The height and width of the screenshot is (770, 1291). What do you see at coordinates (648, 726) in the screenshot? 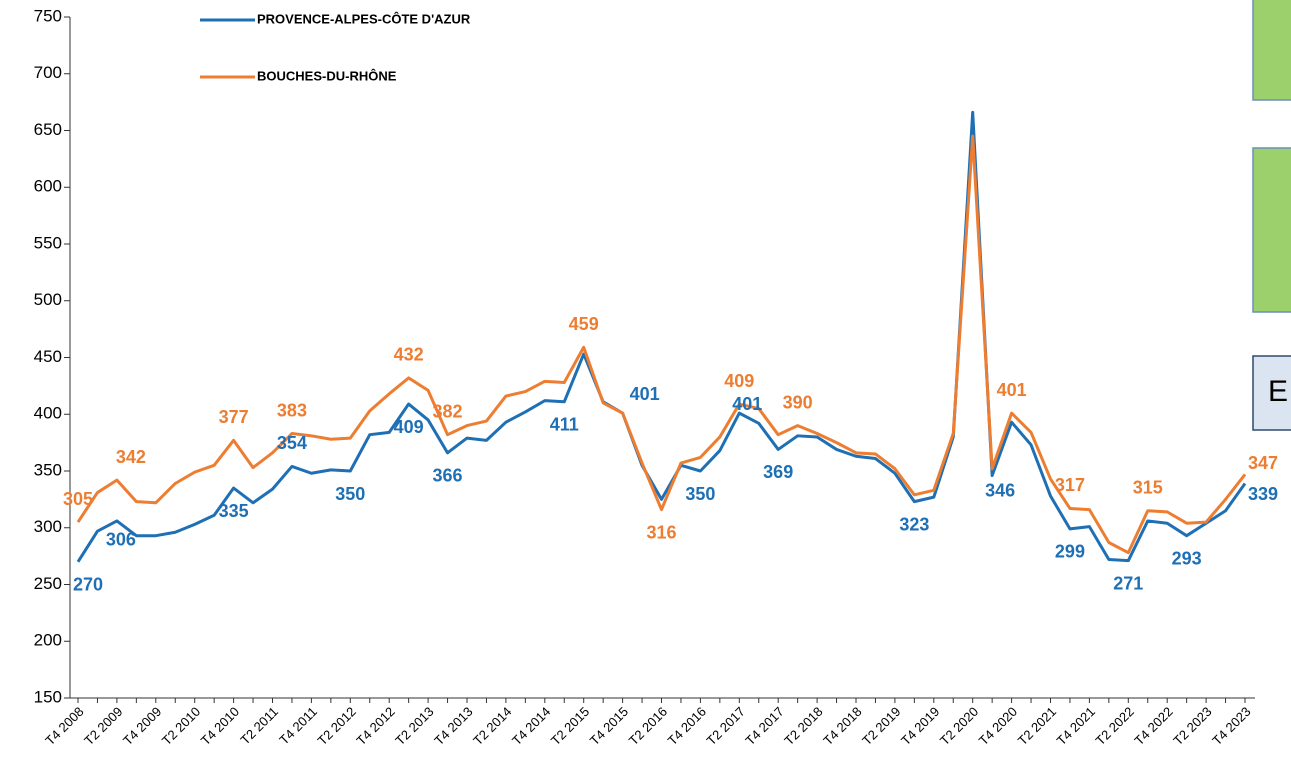
I see `x-tick-label: T2 2016` at bounding box center [648, 726].